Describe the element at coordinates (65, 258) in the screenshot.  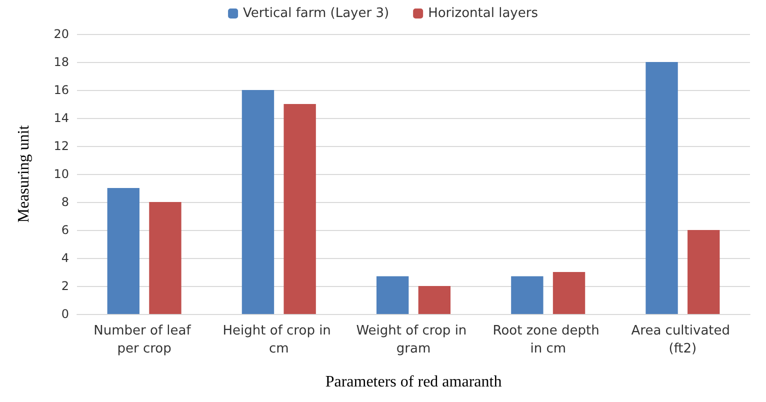
I see `y-tick-label: 4` at that location.